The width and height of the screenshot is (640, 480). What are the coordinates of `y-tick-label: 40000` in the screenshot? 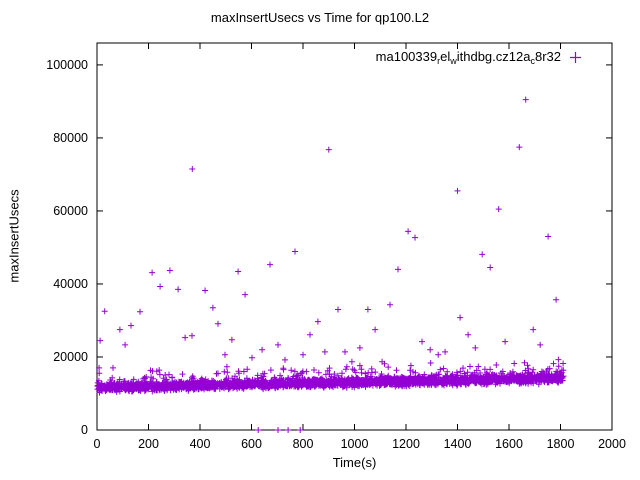 It's located at (70, 284).